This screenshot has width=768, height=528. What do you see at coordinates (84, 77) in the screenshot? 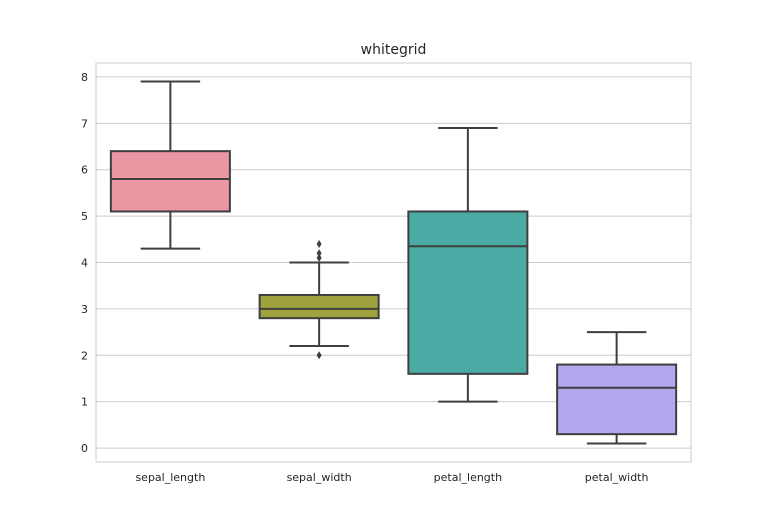
I see `y-tick-label: 8` at bounding box center [84, 77].